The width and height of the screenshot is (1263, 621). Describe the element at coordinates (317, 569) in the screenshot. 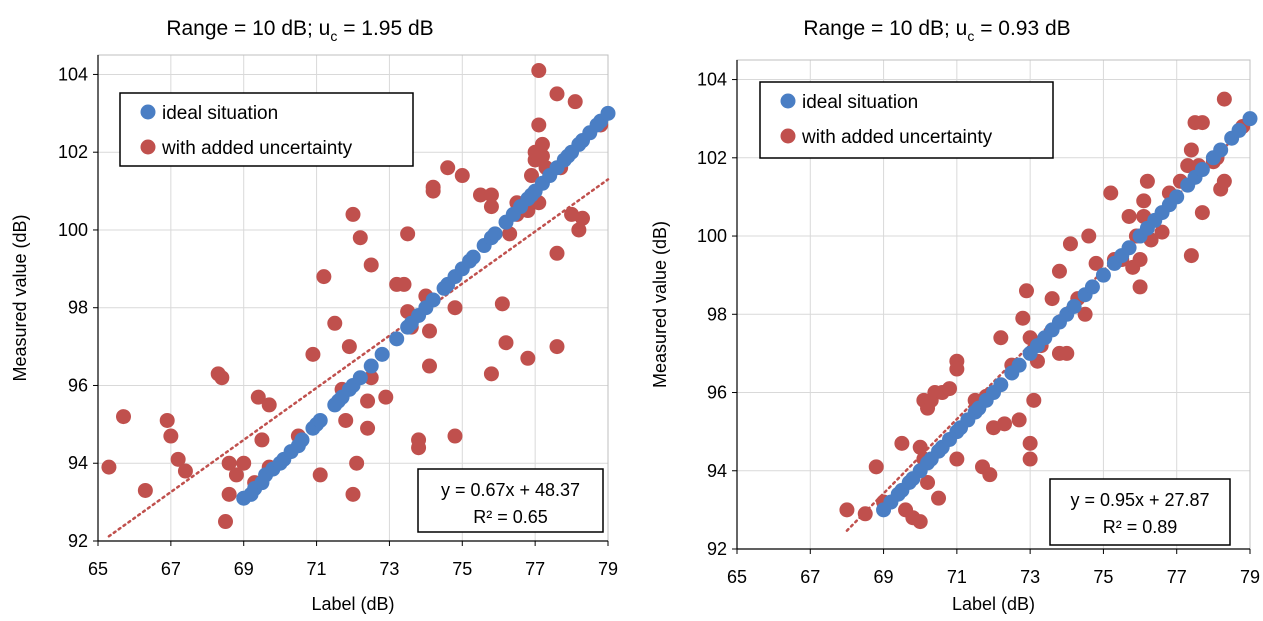

I see `x-tick-label: 71` at that location.